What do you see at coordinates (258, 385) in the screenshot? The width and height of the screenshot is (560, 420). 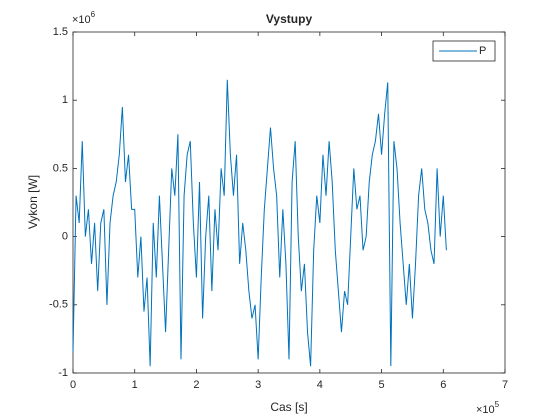 I see `x-tick-label: 3` at bounding box center [258, 385].